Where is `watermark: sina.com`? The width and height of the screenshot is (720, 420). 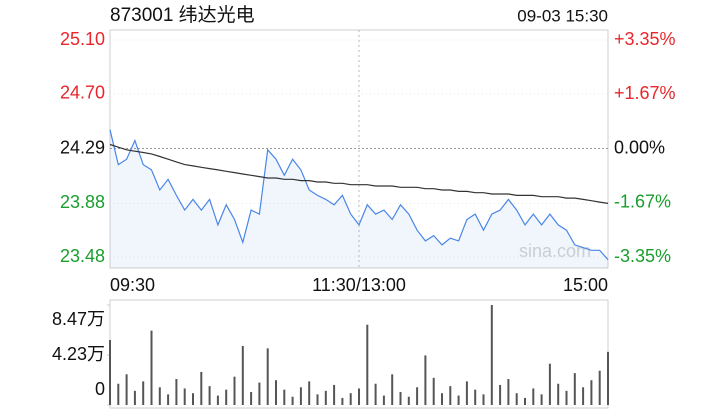
watermark: sina.com is located at coordinates (555, 251).